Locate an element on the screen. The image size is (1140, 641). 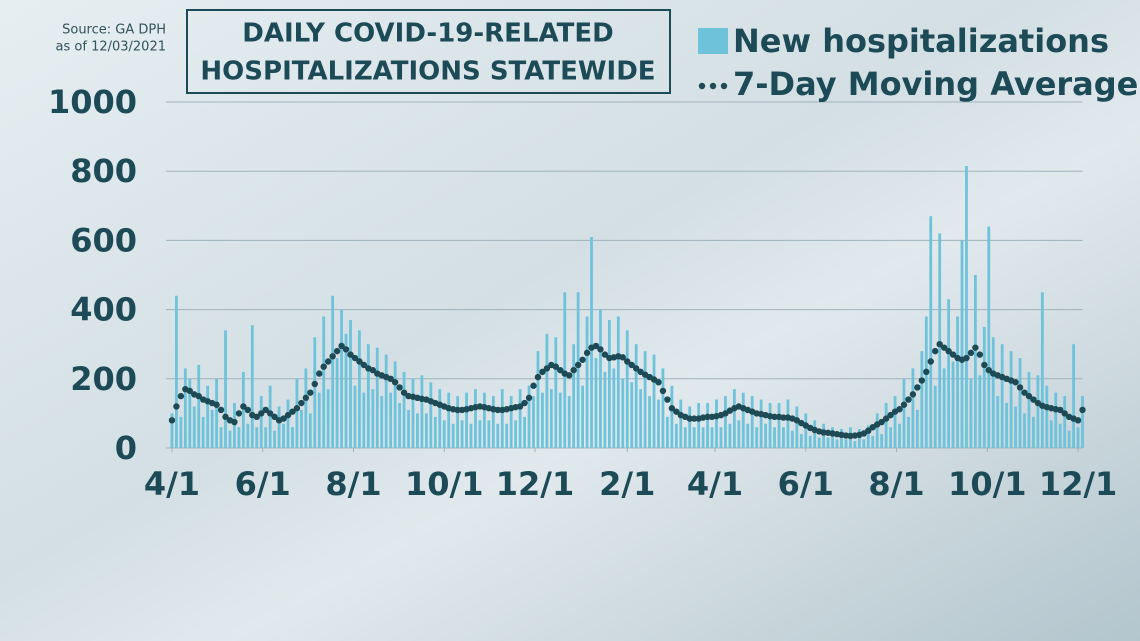
legend-dot is located at coordinates (702, 86).